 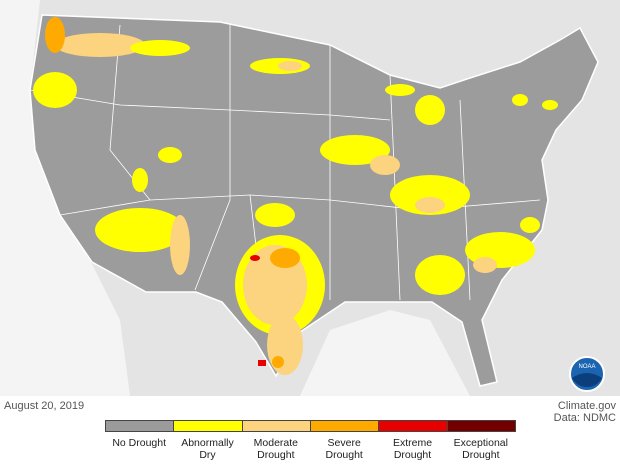 I want to click on legend-label: Exceptional Drought, so click(x=480, y=449).